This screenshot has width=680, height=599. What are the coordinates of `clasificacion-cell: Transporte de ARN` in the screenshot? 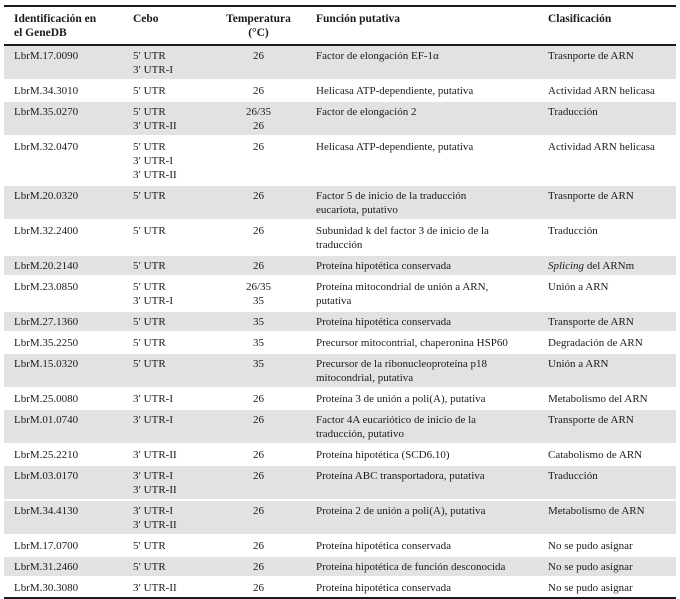 It's located at (612, 321).